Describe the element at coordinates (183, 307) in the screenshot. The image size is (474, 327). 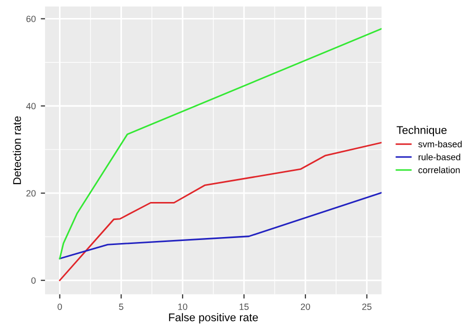
I see `x-tick-label: 10` at that location.